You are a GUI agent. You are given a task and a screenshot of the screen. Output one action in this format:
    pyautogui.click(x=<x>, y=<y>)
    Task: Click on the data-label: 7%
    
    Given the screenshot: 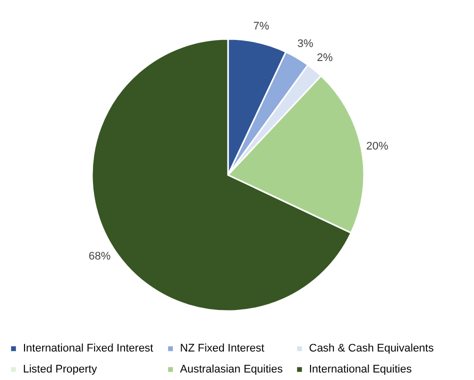 What is the action you would take?
    pyautogui.click(x=261, y=26)
    